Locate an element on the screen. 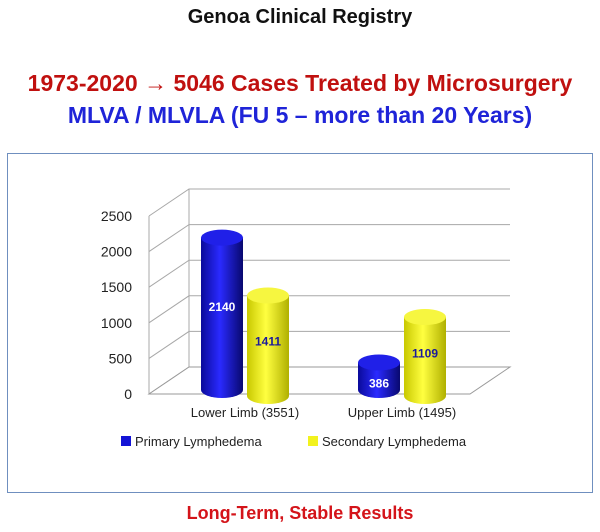 Image resolution: width=600 pixels, height=532 pixels. x-category-label: Upper Limb (1495) is located at coordinates (402, 412).